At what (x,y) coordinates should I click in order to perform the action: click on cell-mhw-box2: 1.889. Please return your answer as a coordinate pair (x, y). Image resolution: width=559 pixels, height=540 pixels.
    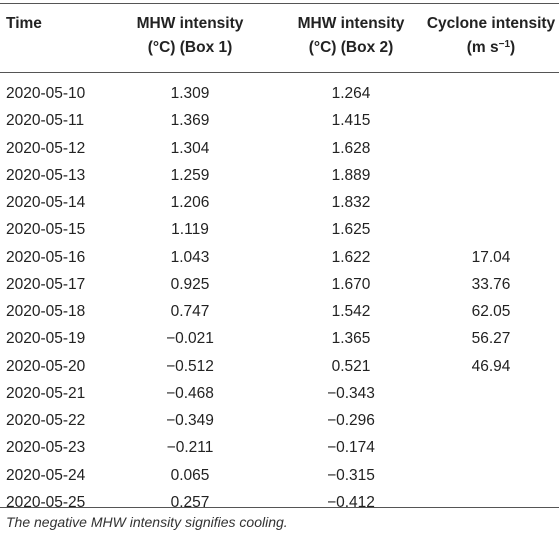
    Looking at the image, I should click on (351, 175).